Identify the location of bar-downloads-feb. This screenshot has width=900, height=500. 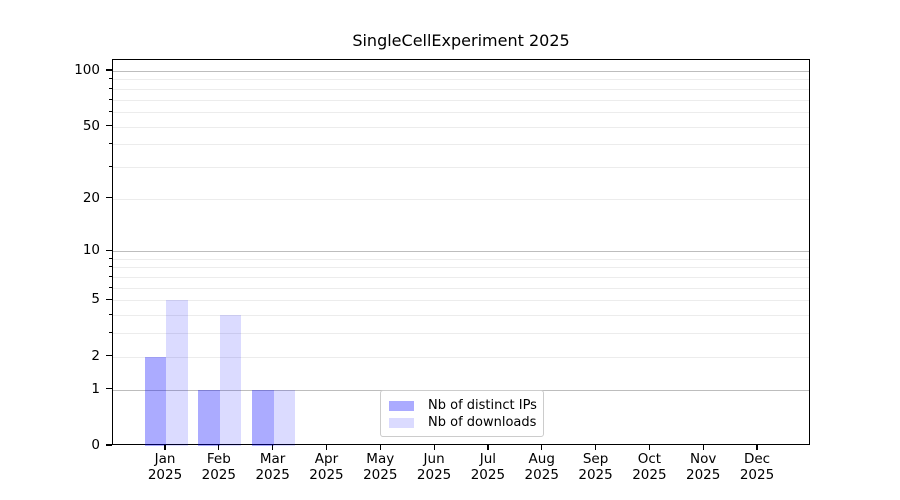
(230, 380).